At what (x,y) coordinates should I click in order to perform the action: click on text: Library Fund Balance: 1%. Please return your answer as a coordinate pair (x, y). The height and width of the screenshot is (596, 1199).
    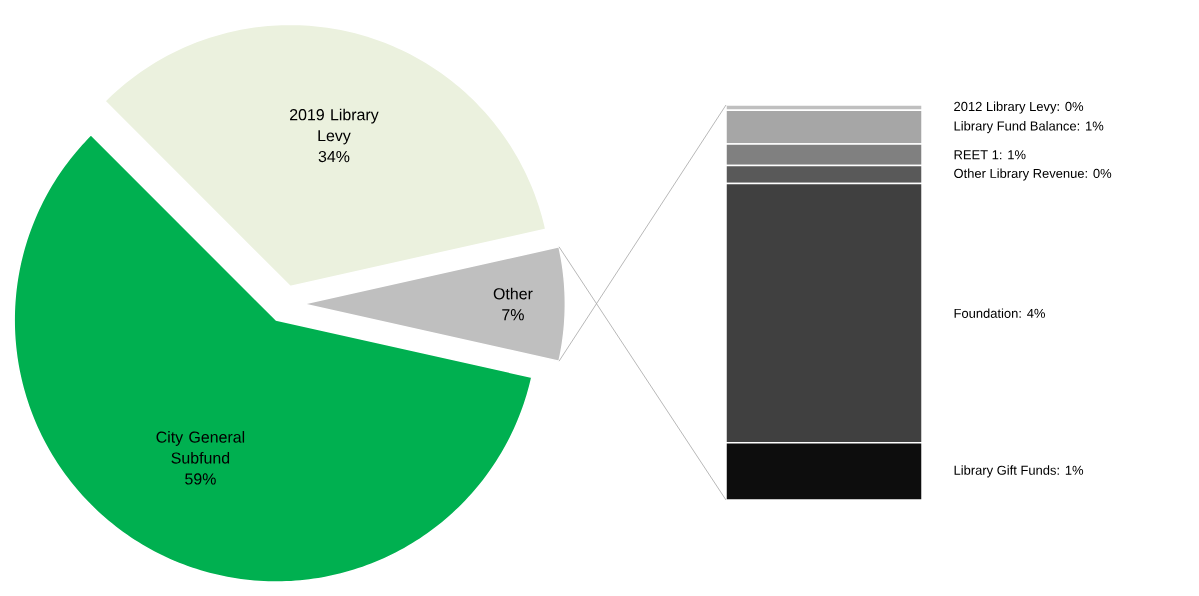
    Looking at the image, I should click on (1029, 127).